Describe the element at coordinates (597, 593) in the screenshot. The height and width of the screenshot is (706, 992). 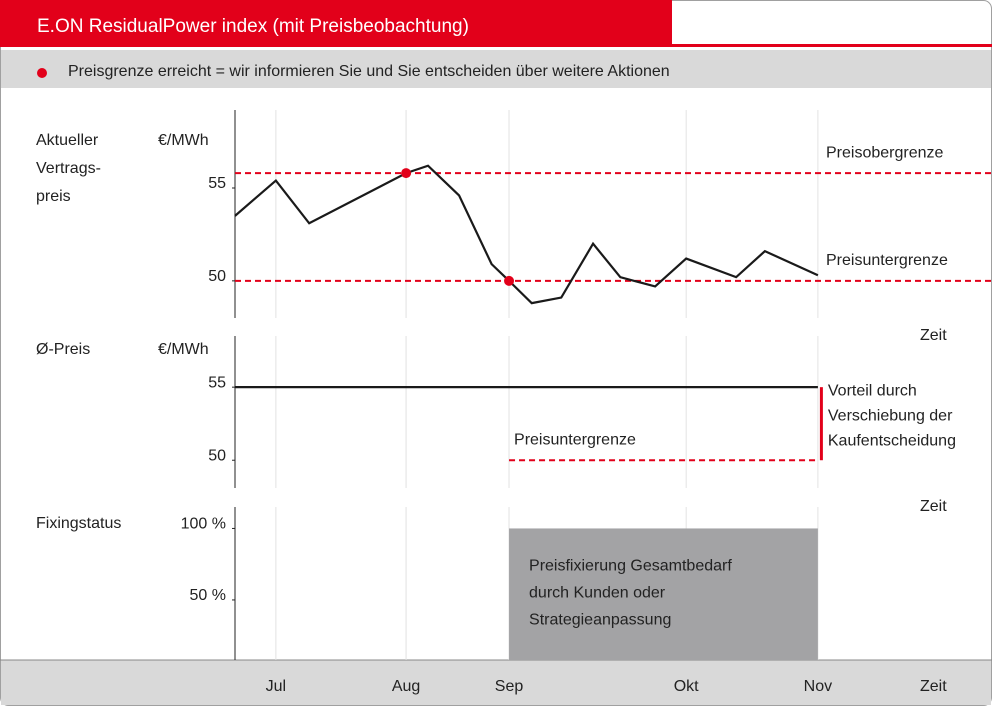
I see `bar-label: durch Kunden oder` at that location.